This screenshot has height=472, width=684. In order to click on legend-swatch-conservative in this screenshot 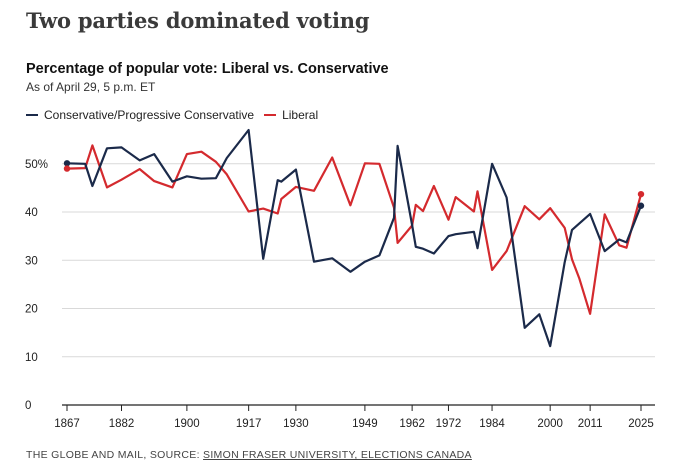, I will do `click(32, 115)`.